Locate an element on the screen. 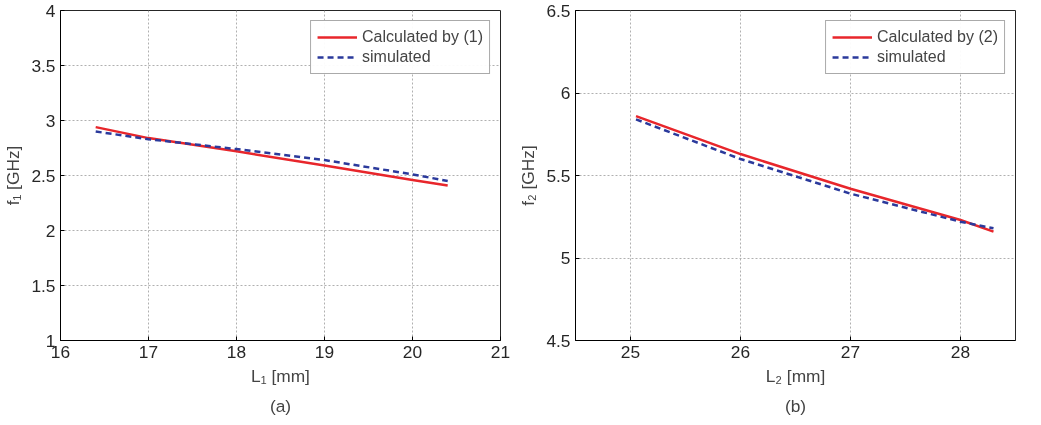  legend-label: Calculated by (1) is located at coordinates (422, 37).